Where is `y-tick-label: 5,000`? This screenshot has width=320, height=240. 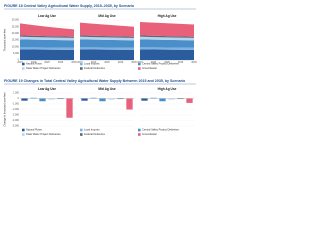 y-tick-label: 5,000 is located at coordinates (16, 53).